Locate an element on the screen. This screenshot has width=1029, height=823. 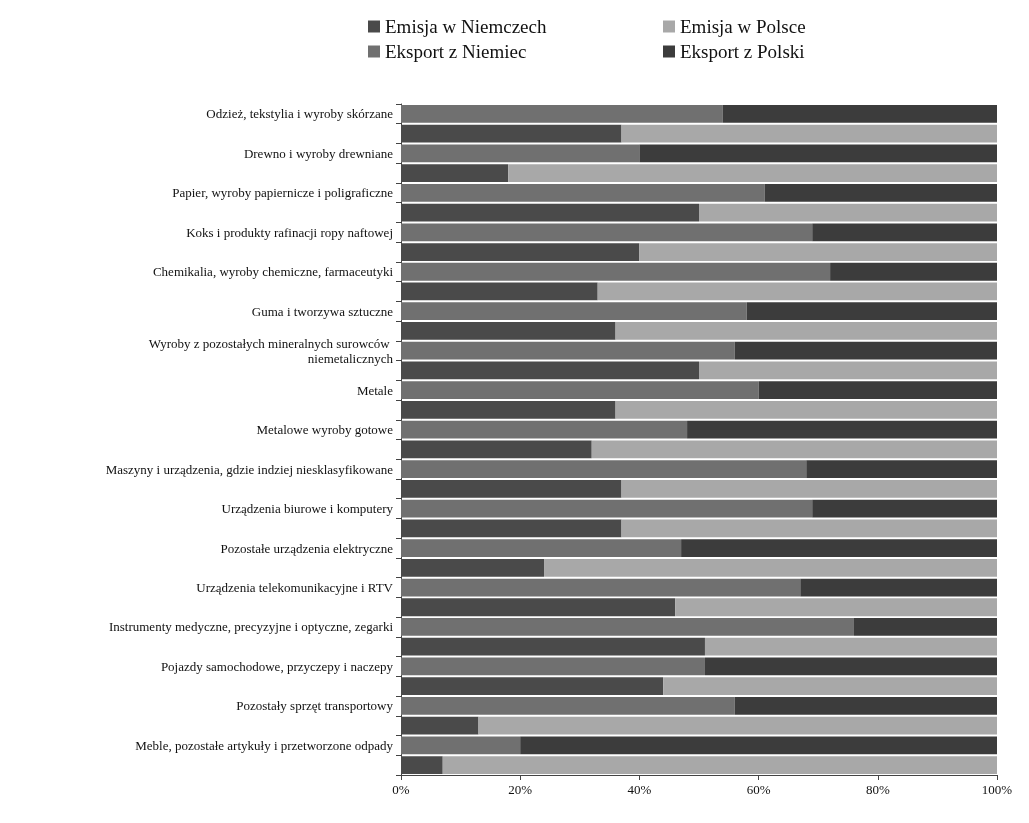
y-tick-label: Guma i tworzywa sztuczne is located at coordinates (322, 311).